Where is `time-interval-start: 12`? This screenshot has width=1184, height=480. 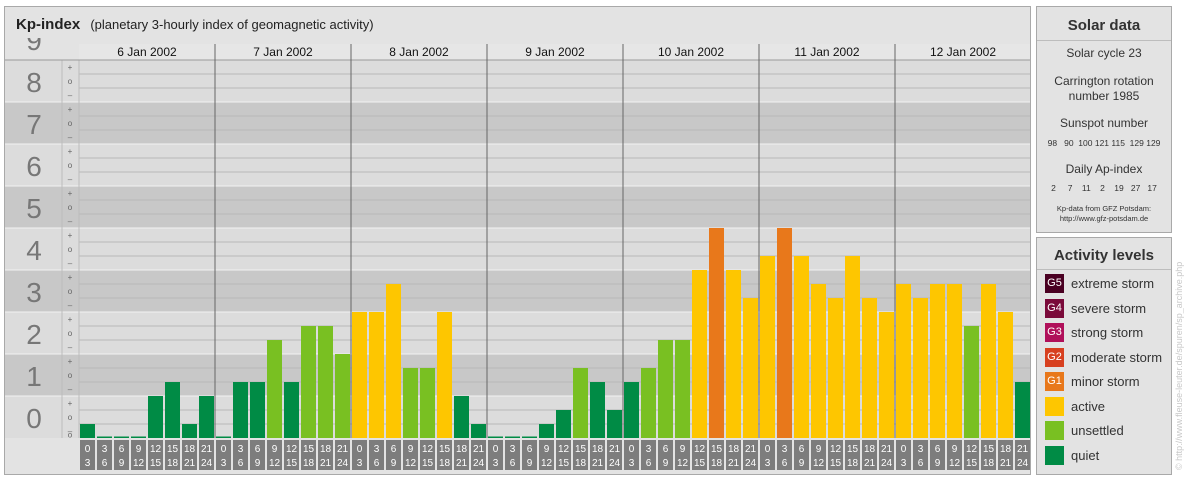 time-interval-start: 12 is located at coordinates (836, 449).